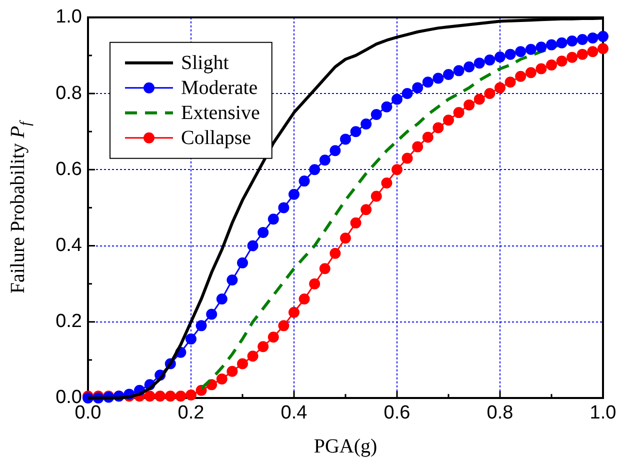 The image size is (621, 463). What do you see at coordinates (294, 413) in the screenshot?
I see `x-tick-label: 0.4` at bounding box center [294, 413].